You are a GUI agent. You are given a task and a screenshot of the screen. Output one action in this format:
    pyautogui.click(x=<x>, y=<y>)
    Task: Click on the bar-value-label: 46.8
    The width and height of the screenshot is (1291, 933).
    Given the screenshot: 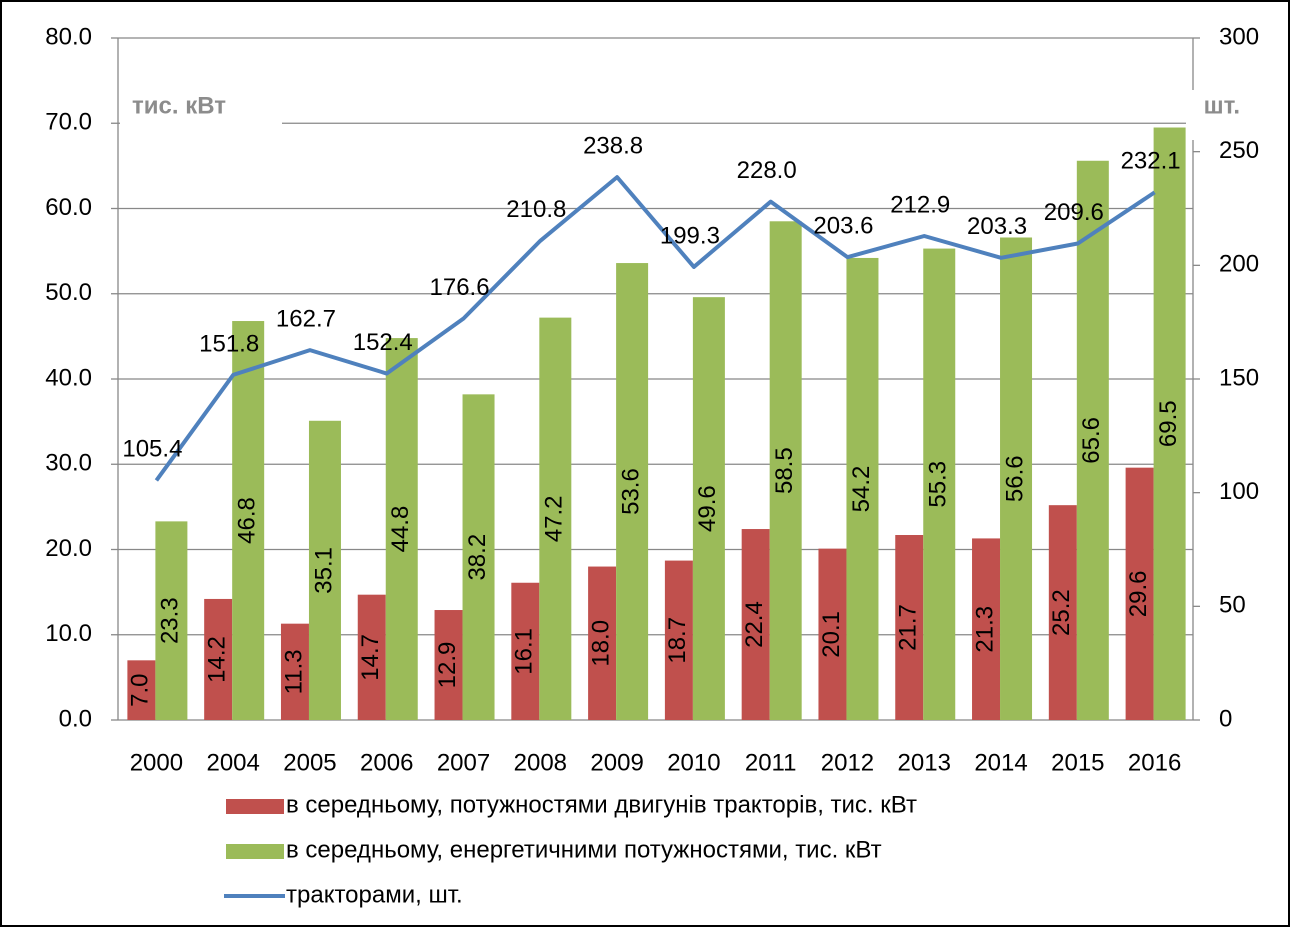 What is the action you would take?
    pyautogui.click(x=247, y=520)
    